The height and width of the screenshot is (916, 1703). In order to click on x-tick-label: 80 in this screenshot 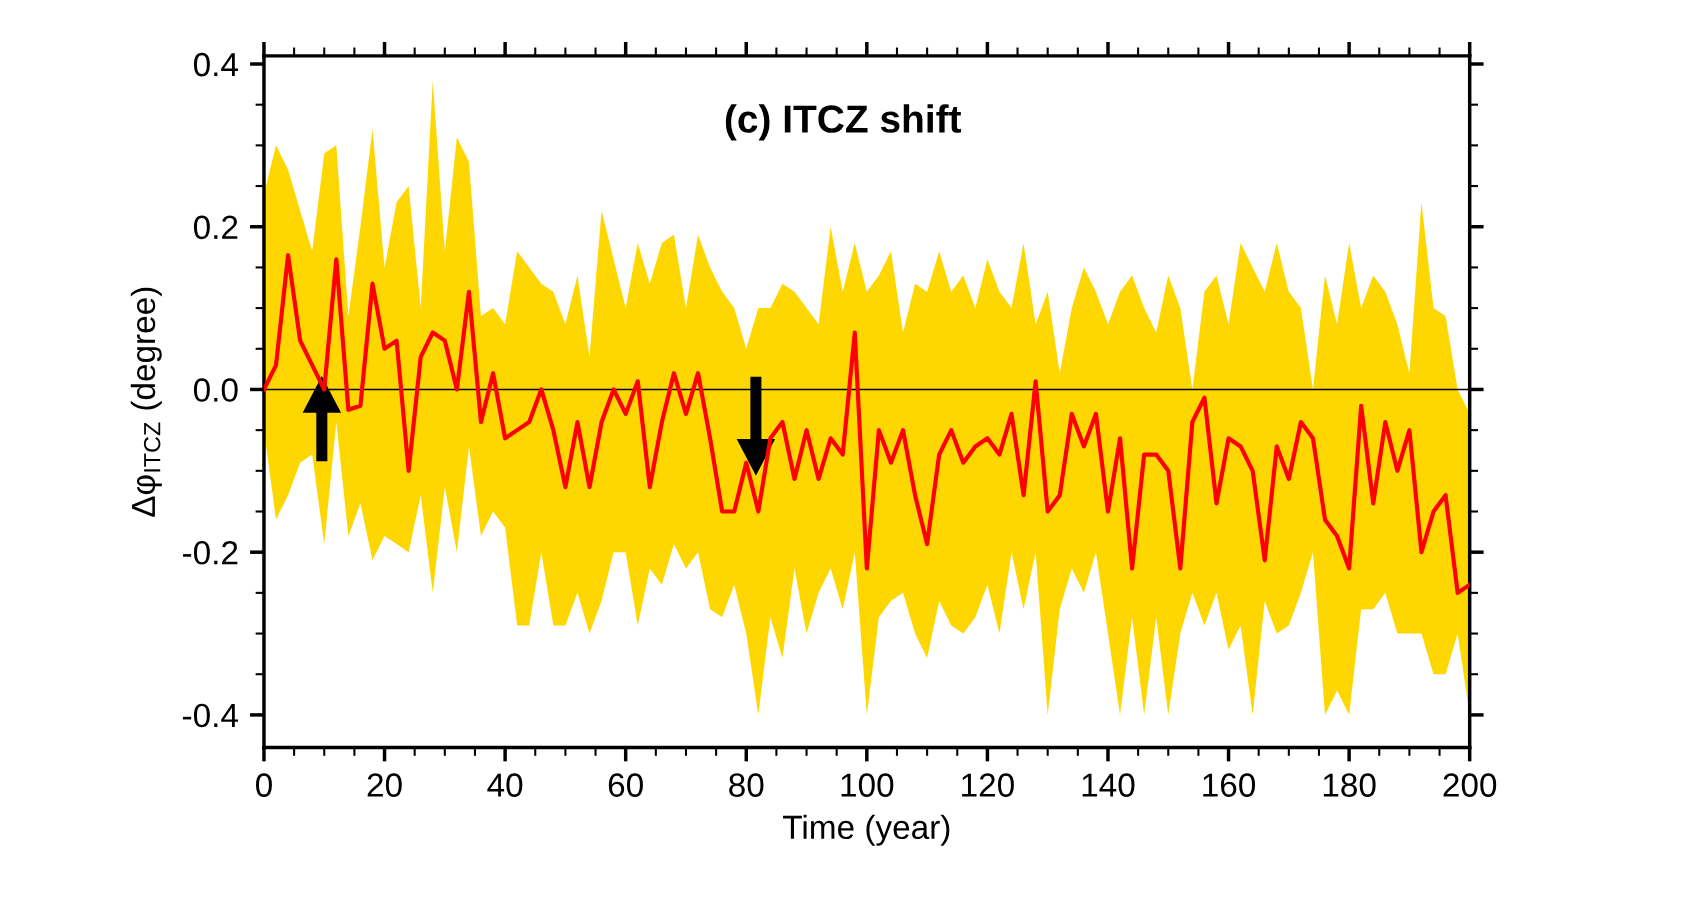, I will do `click(746, 785)`.